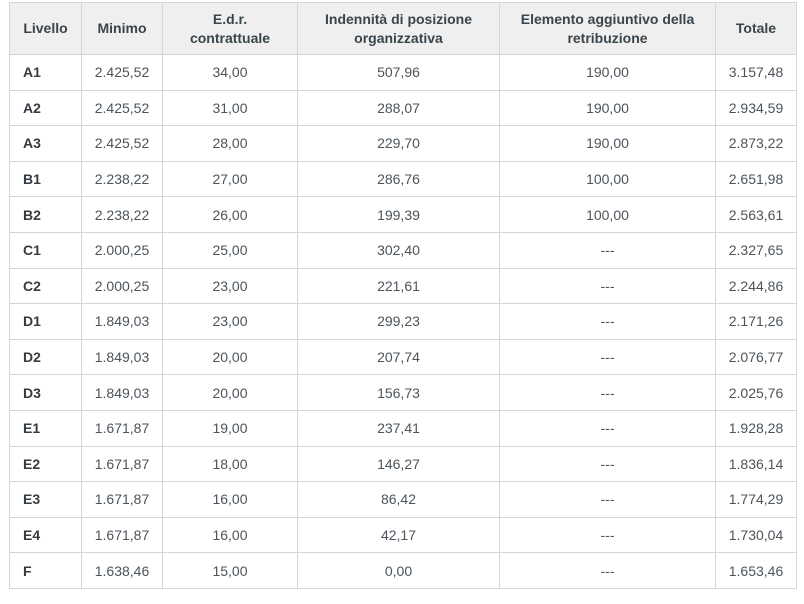 Image resolution: width=804 pixels, height=604 pixels. I want to click on table-row: B1 2.238,22 27,00 286,76 100,00 2.651,98, so click(403, 179).